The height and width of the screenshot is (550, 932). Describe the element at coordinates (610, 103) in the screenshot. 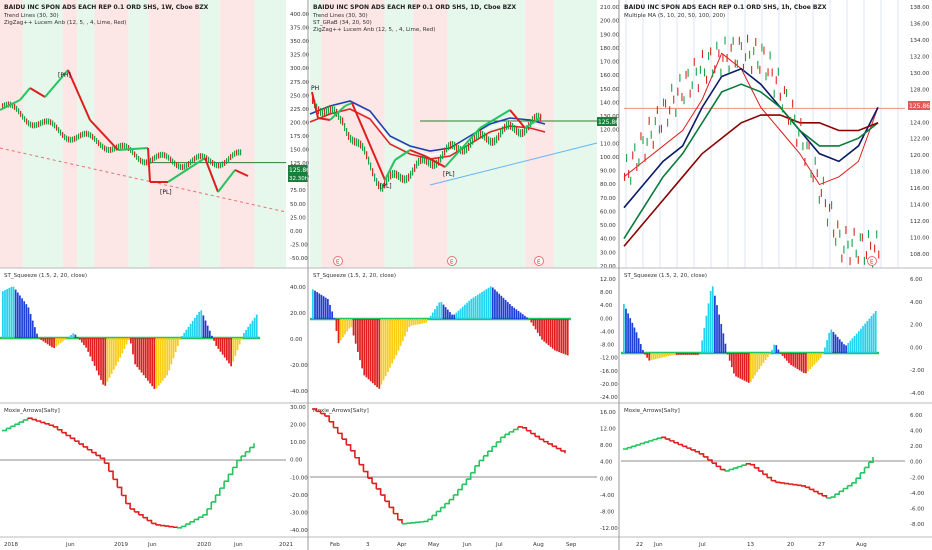

I see `price-axis-tick: 140.00` at that location.